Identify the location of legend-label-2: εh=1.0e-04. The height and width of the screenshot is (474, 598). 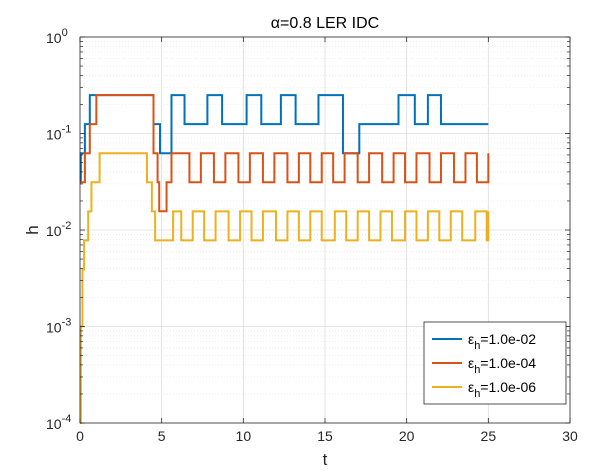
(502, 365).